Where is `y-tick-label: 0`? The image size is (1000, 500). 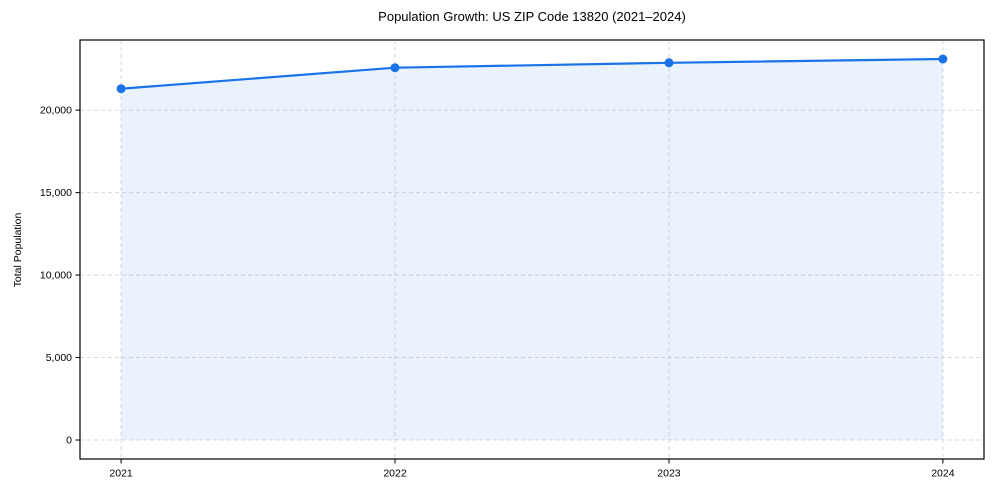 y-tick-label: 0 is located at coordinates (69, 441).